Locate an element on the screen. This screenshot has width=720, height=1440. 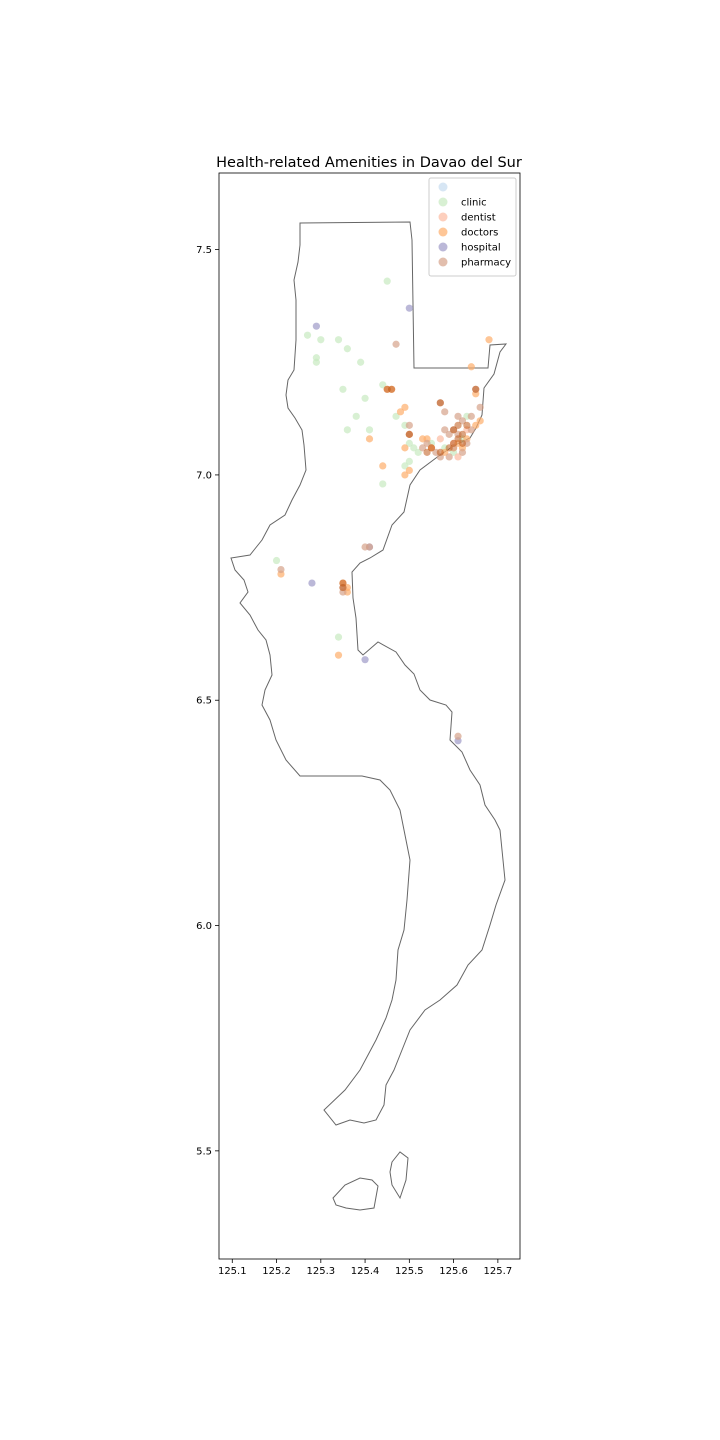
legend-label: hospital is located at coordinates (481, 248).